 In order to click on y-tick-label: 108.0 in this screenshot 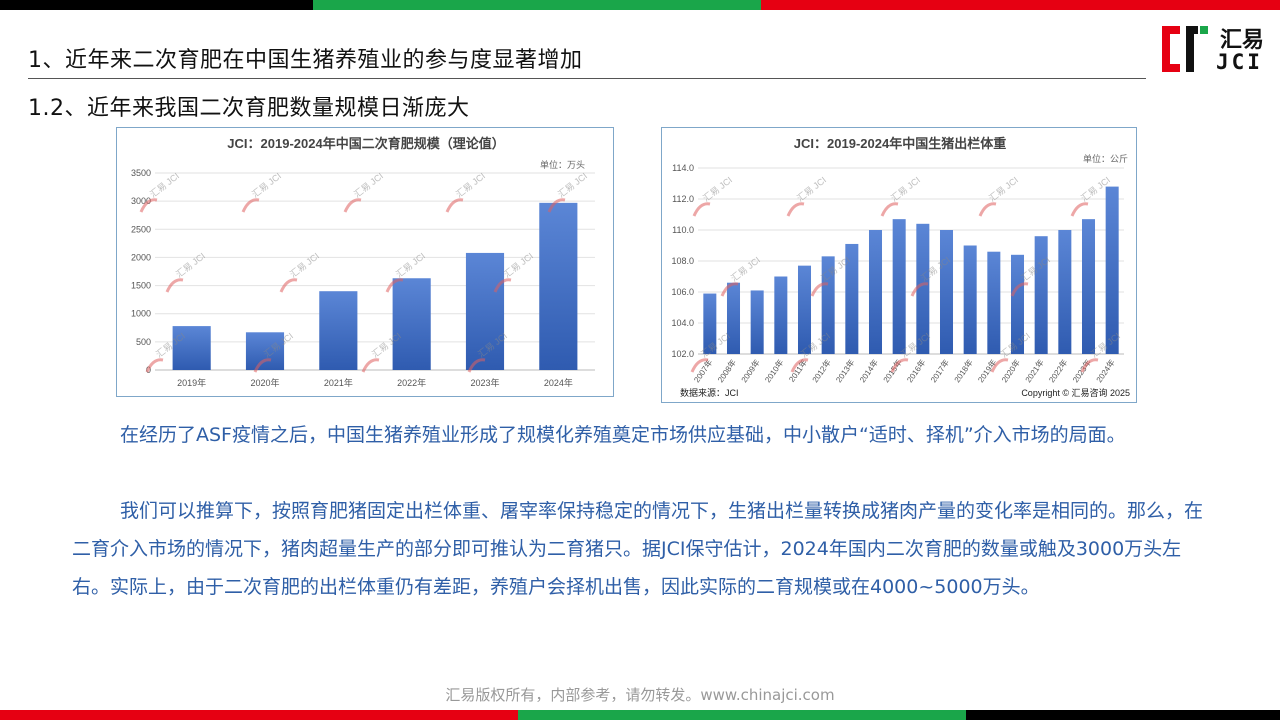, I will do `click(682, 261)`.